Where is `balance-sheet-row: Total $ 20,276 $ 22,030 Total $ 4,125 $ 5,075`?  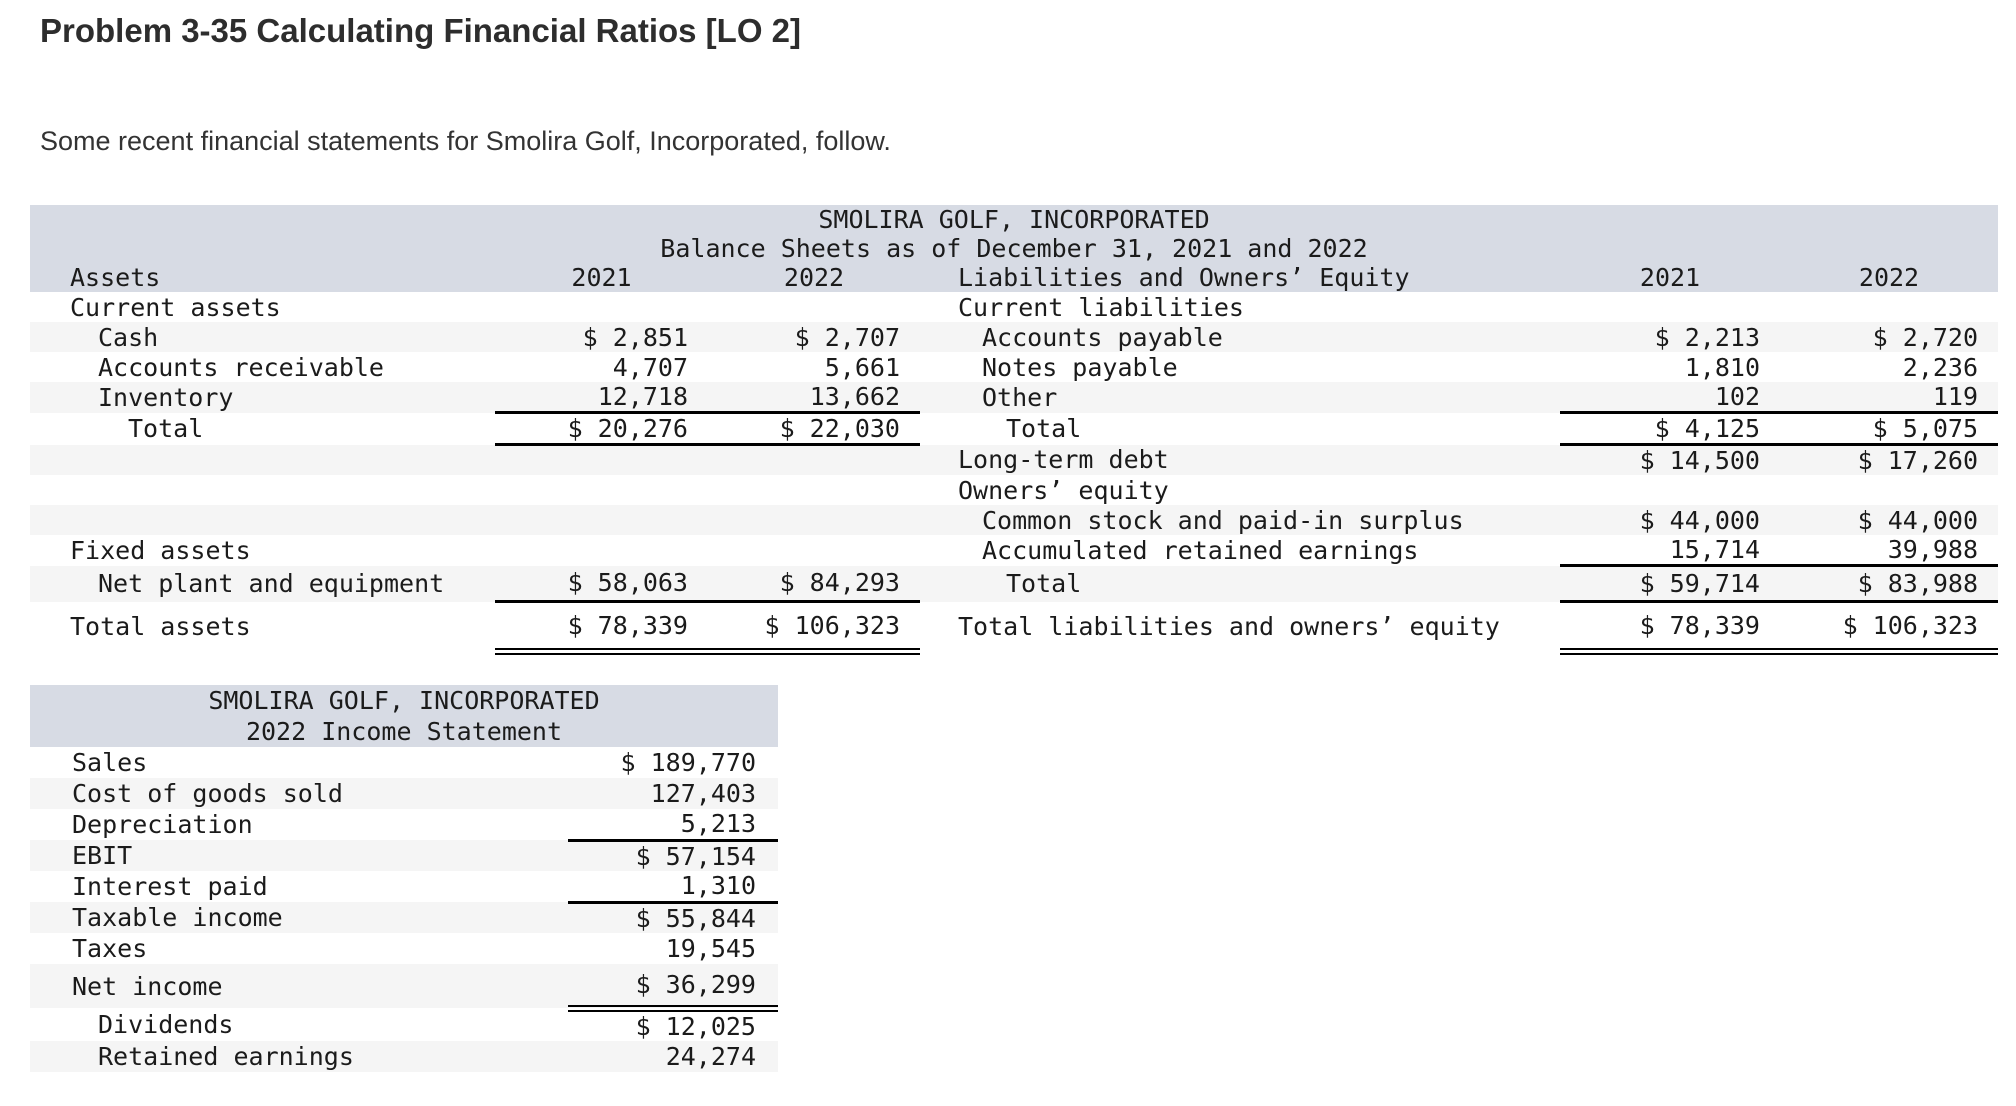 balance-sheet-row: Total $ 20,276 $ 22,030 Total $ 4,125 $ 5,075 is located at coordinates (1014, 429).